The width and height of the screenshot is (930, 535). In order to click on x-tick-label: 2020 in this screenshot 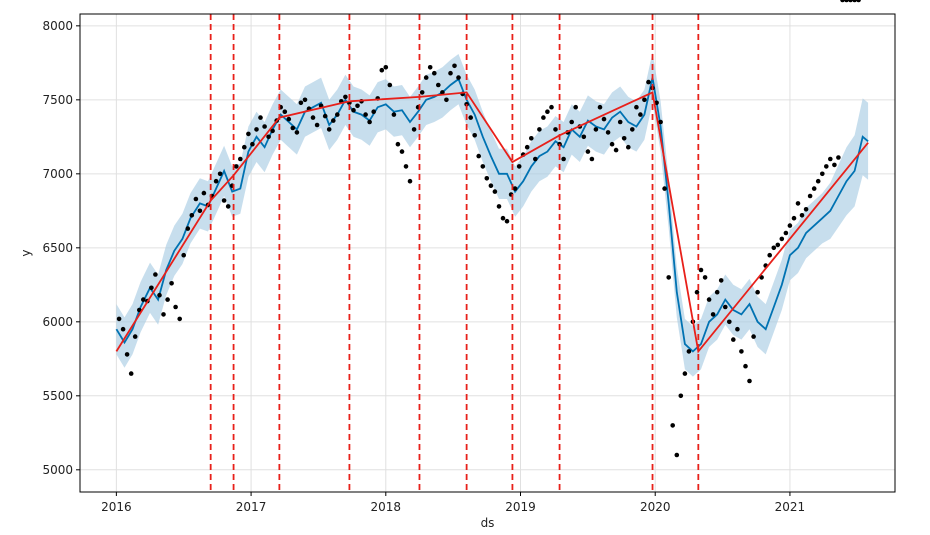, I will do `click(655, 507)`.